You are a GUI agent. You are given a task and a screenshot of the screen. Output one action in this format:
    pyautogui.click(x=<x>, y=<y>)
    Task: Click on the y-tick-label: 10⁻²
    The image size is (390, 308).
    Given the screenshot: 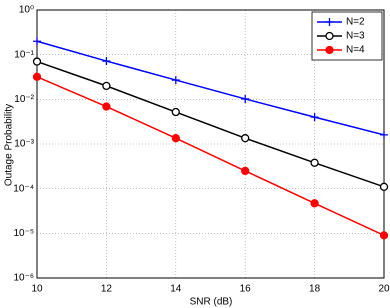 What is the action you would take?
    pyautogui.click(x=24, y=99)
    